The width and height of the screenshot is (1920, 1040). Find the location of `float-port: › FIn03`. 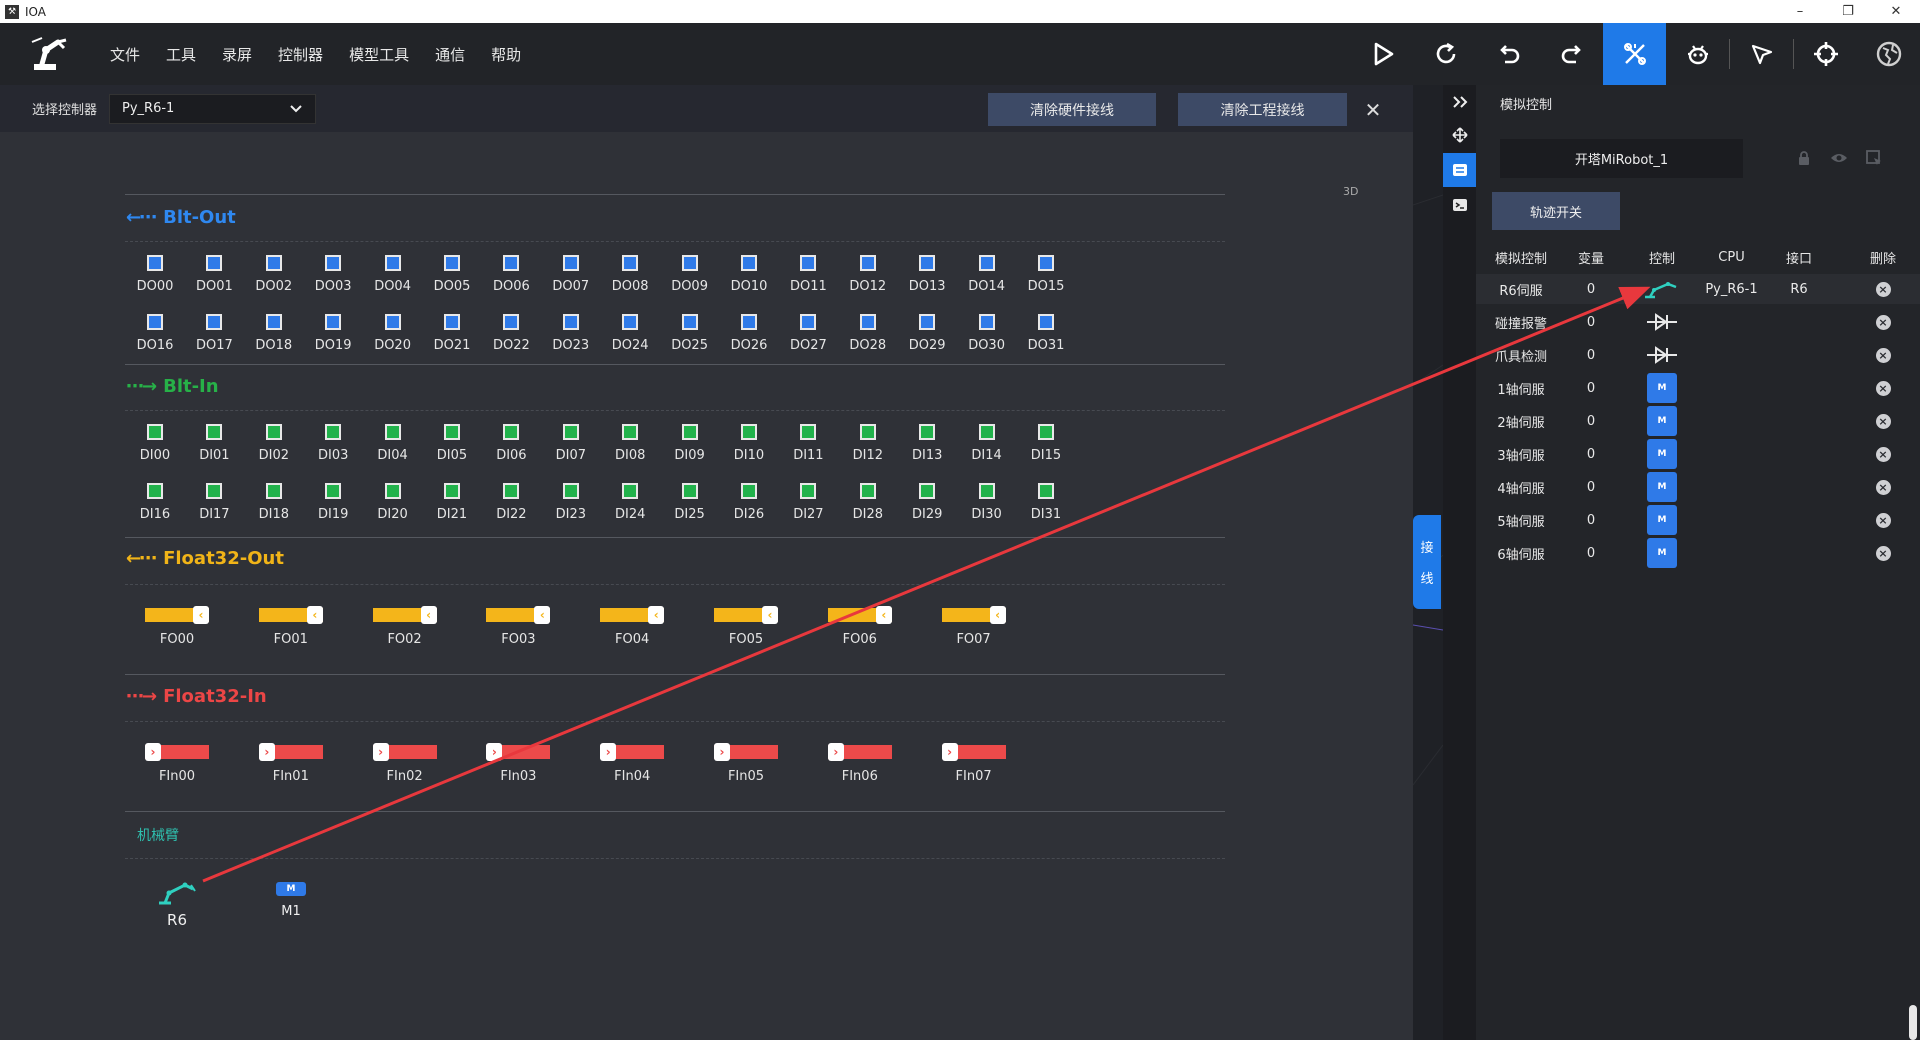

float-port: › FIn03 is located at coordinates (518, 763).